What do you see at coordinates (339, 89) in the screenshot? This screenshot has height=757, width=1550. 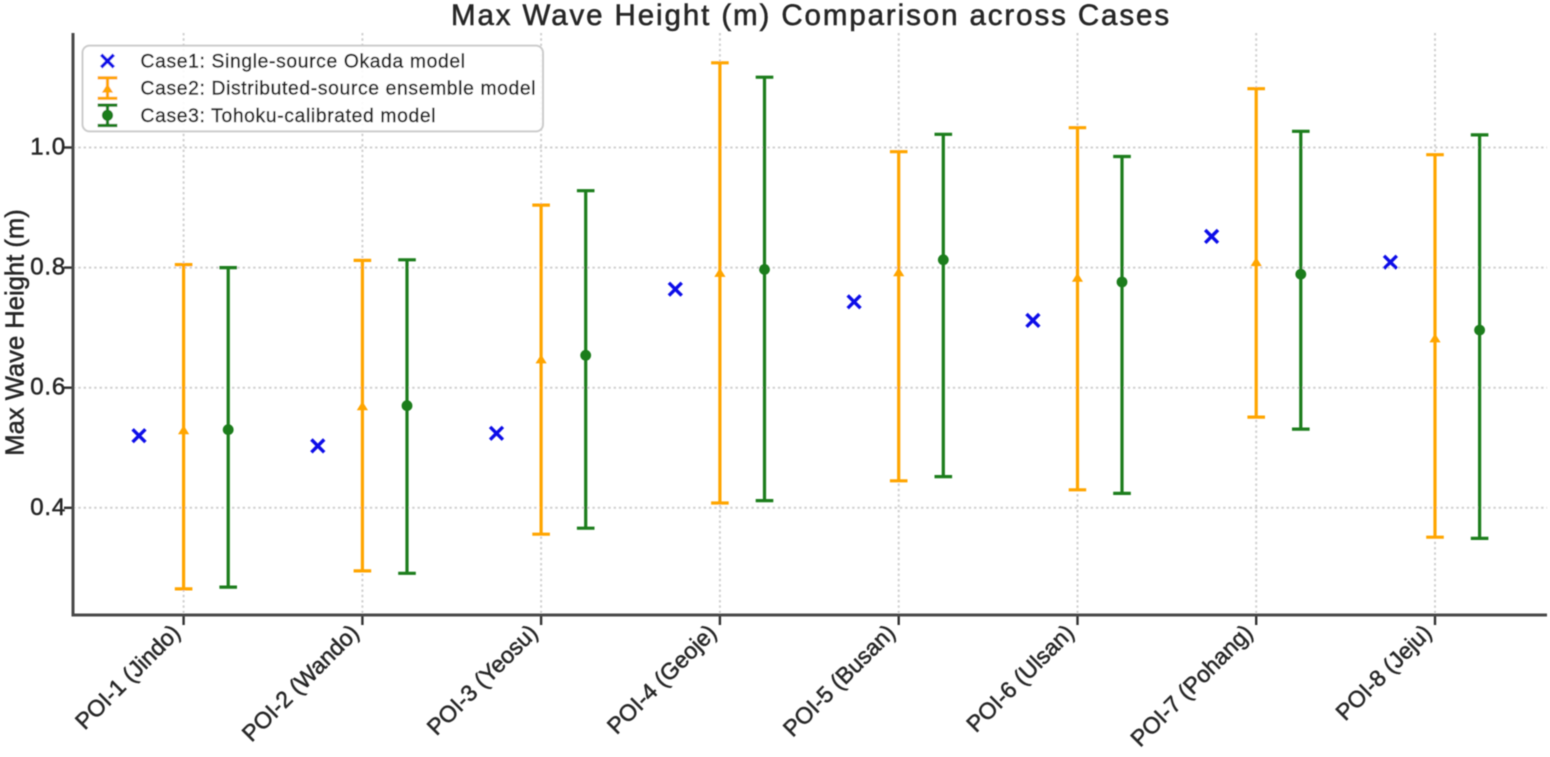 I see `svg-text:Case2: Distributed-source ense: Case2: Distributed-source ensemble model` at bounding box center [339, 89].